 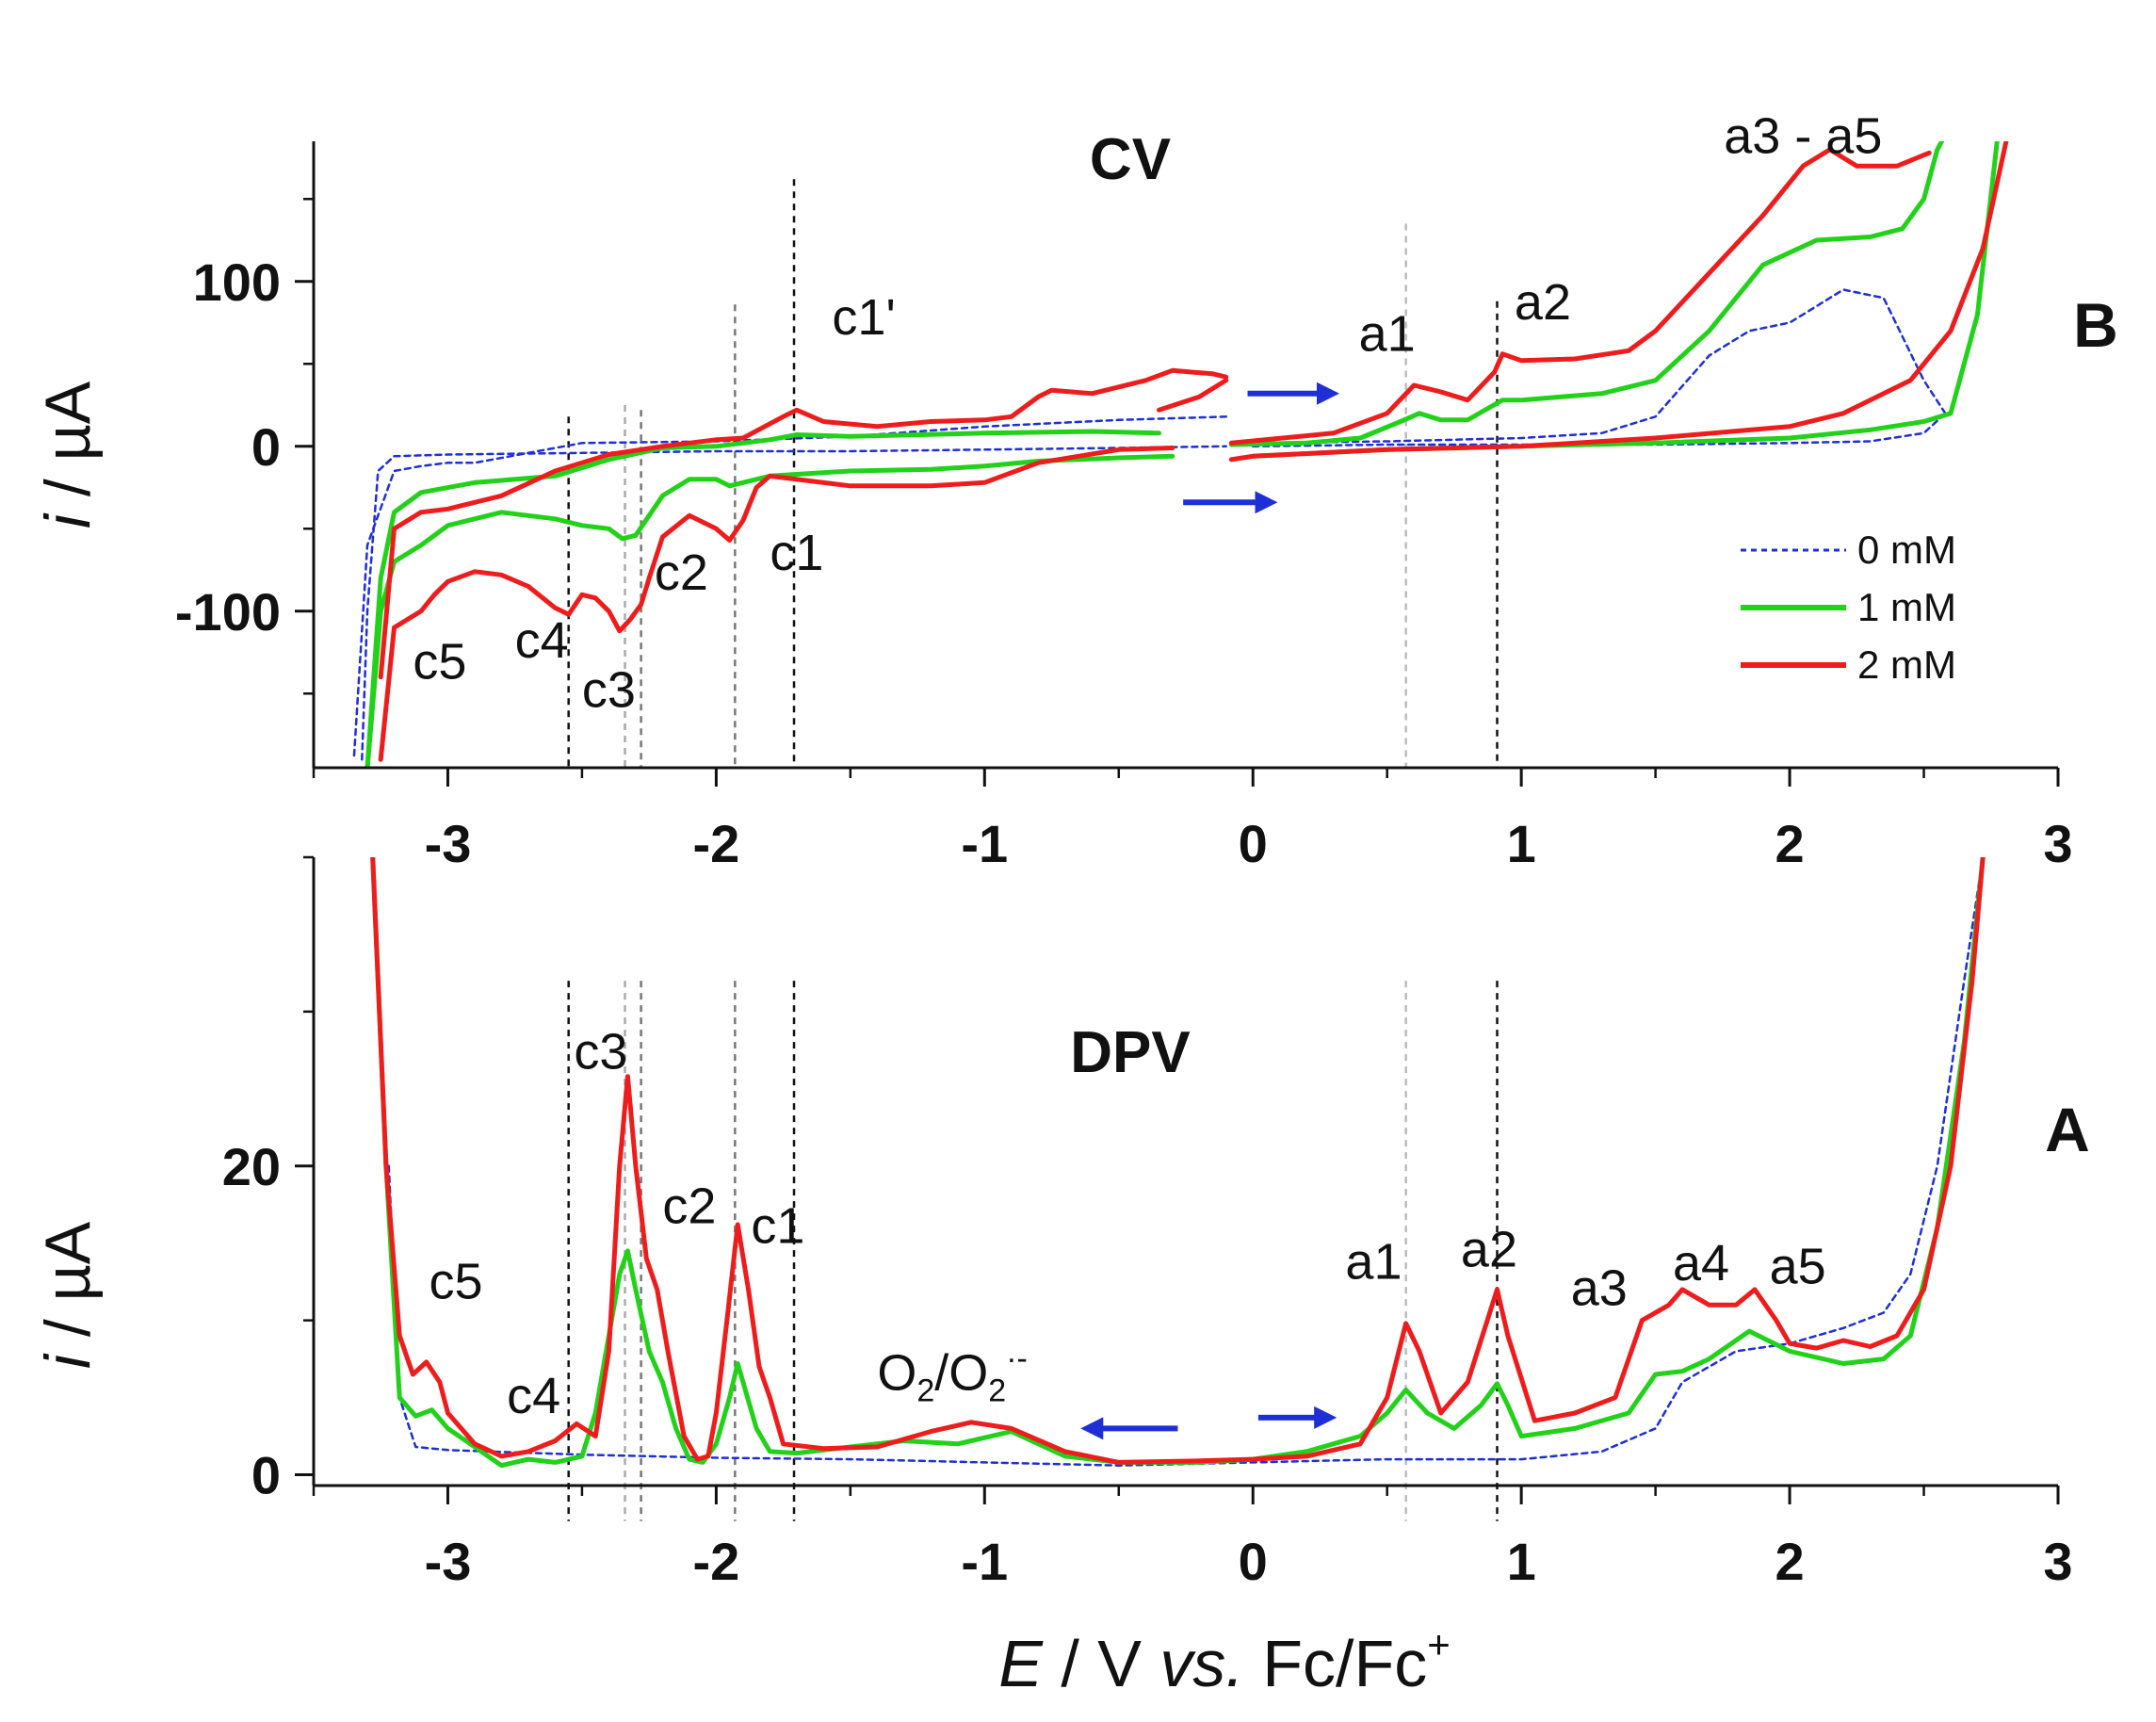 What do you see at coordinates (1521, 1561) in the screenshot?
I see `dpv-x-tick-label-4: 1` at bounding box center [1521, 1561].